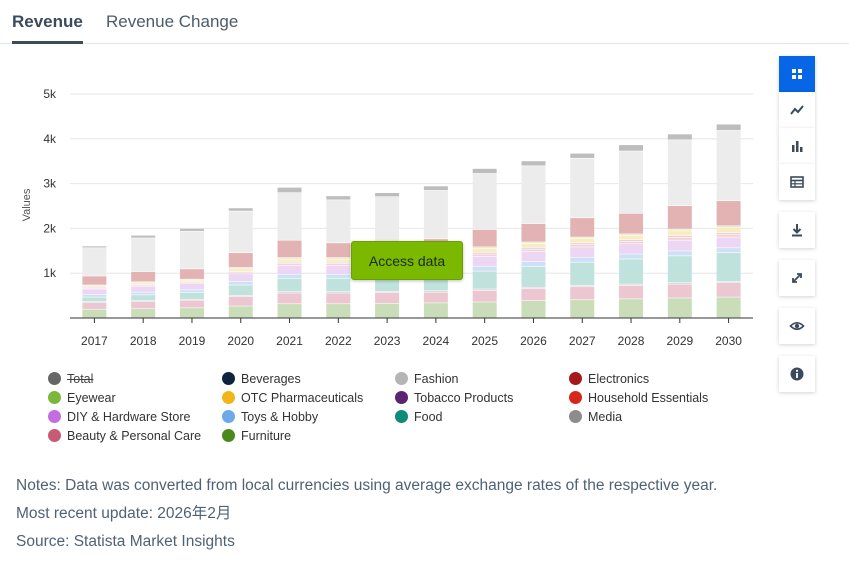  I want to click on legend-item-electronics: Electronics, so click(609, 378).